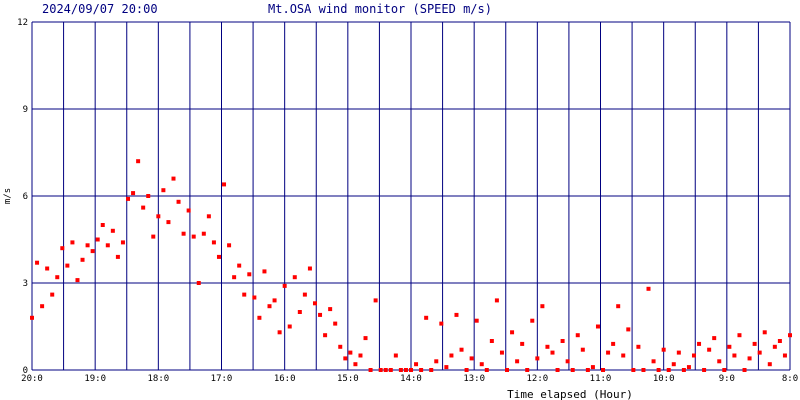 This screenshot has width=800, height=400. Describe the element at coordinates (285, 379) in the screenshot. I see `x-tick-label: 16:0` at that location.